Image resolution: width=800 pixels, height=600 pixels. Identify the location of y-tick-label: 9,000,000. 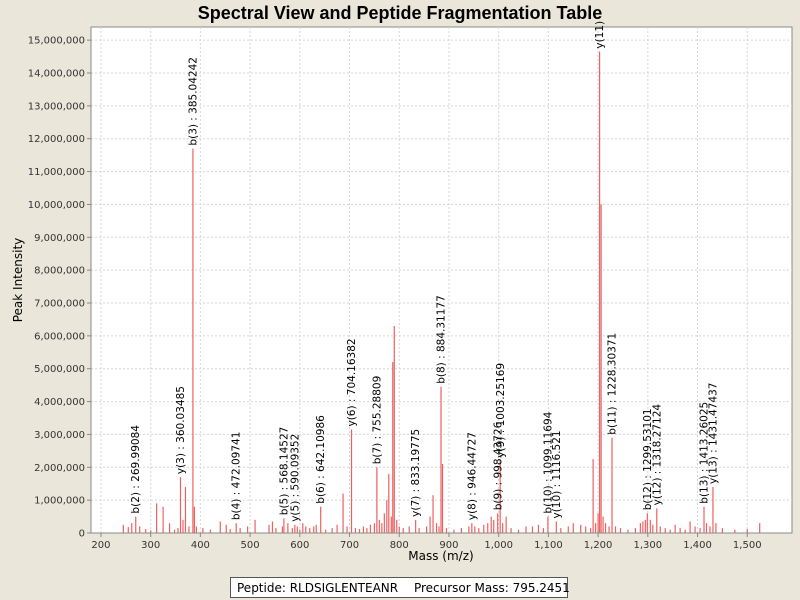
(59, 238).